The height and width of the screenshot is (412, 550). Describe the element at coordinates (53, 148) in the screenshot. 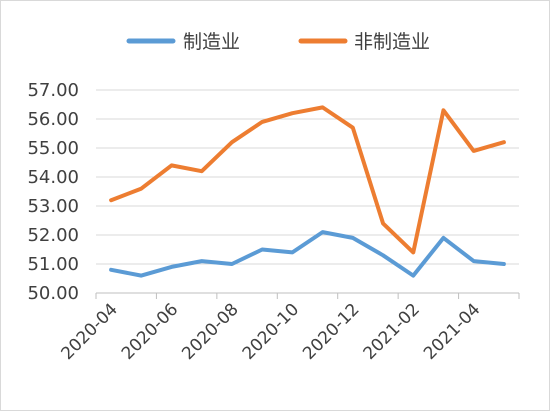

I see `y-tick-label: 55.00` at that location.